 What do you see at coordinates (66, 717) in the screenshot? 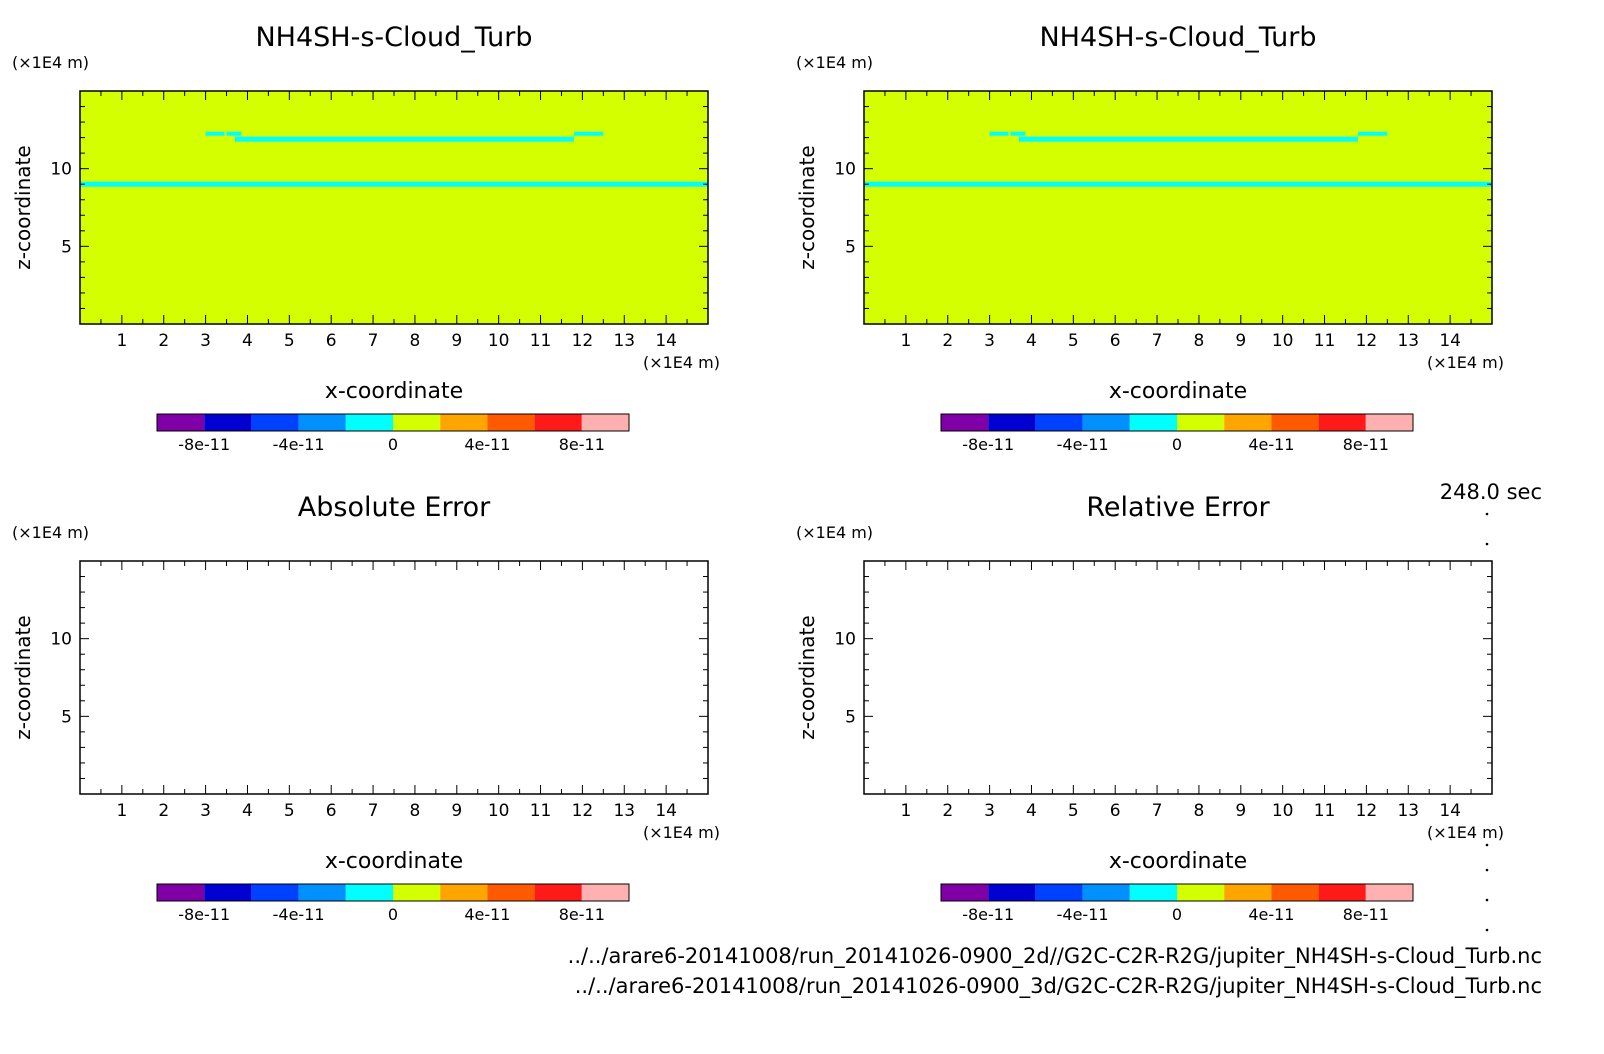
I see `y-tick-label: 5` at bounding box center [66, 717].